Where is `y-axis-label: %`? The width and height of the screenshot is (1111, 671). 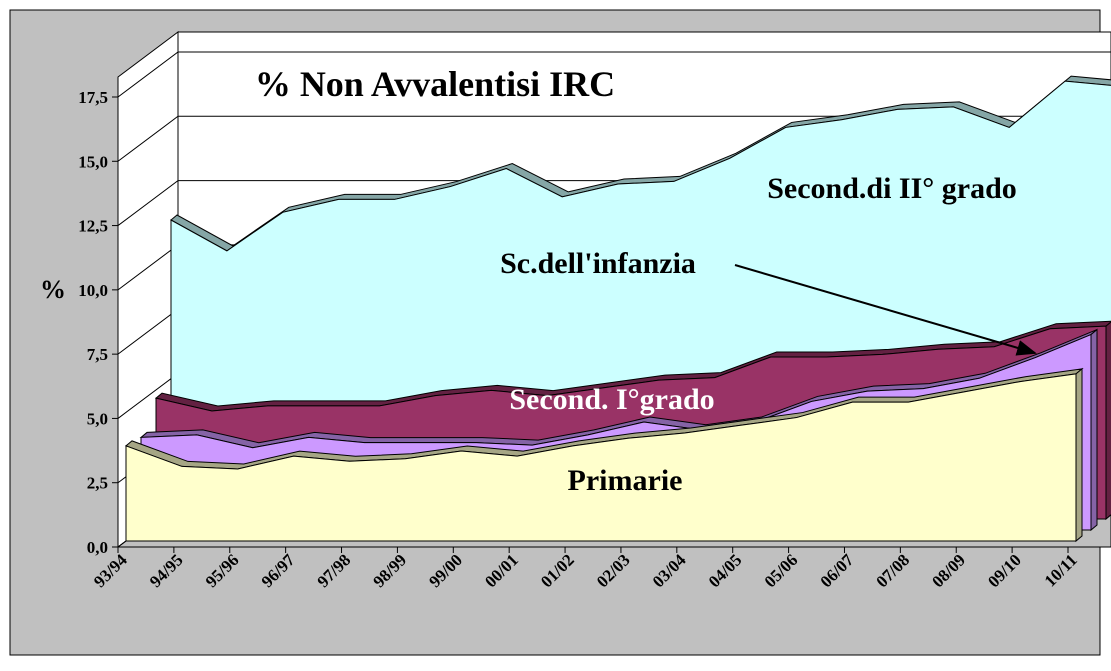
y-axis-label: % is located at coordinates (53, 289).